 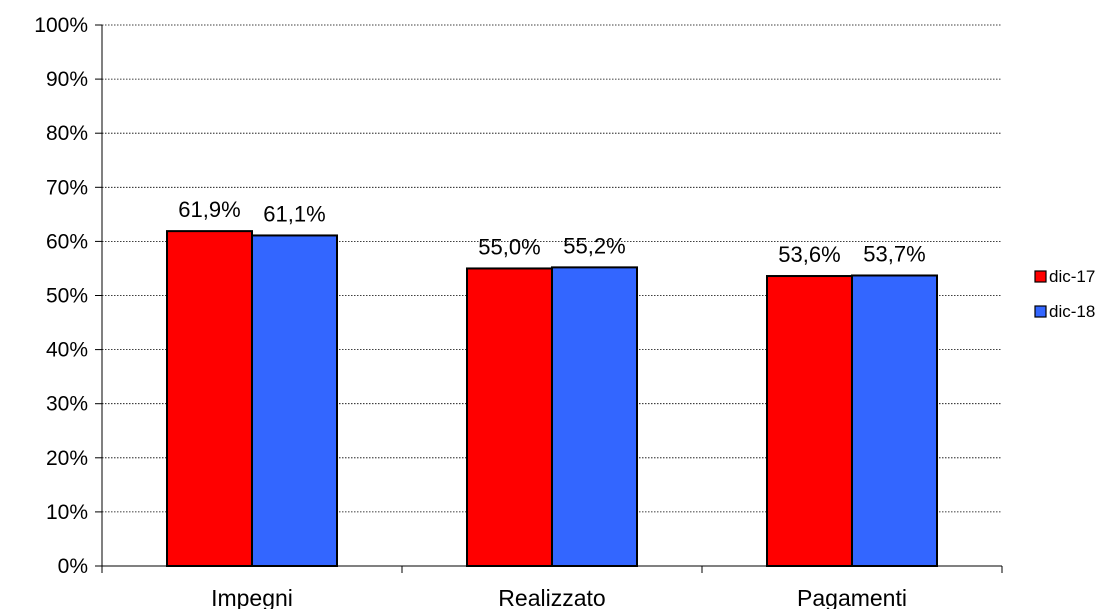 I want to click on bar-dic-17-pagamenti, so click(x=809, y=421).